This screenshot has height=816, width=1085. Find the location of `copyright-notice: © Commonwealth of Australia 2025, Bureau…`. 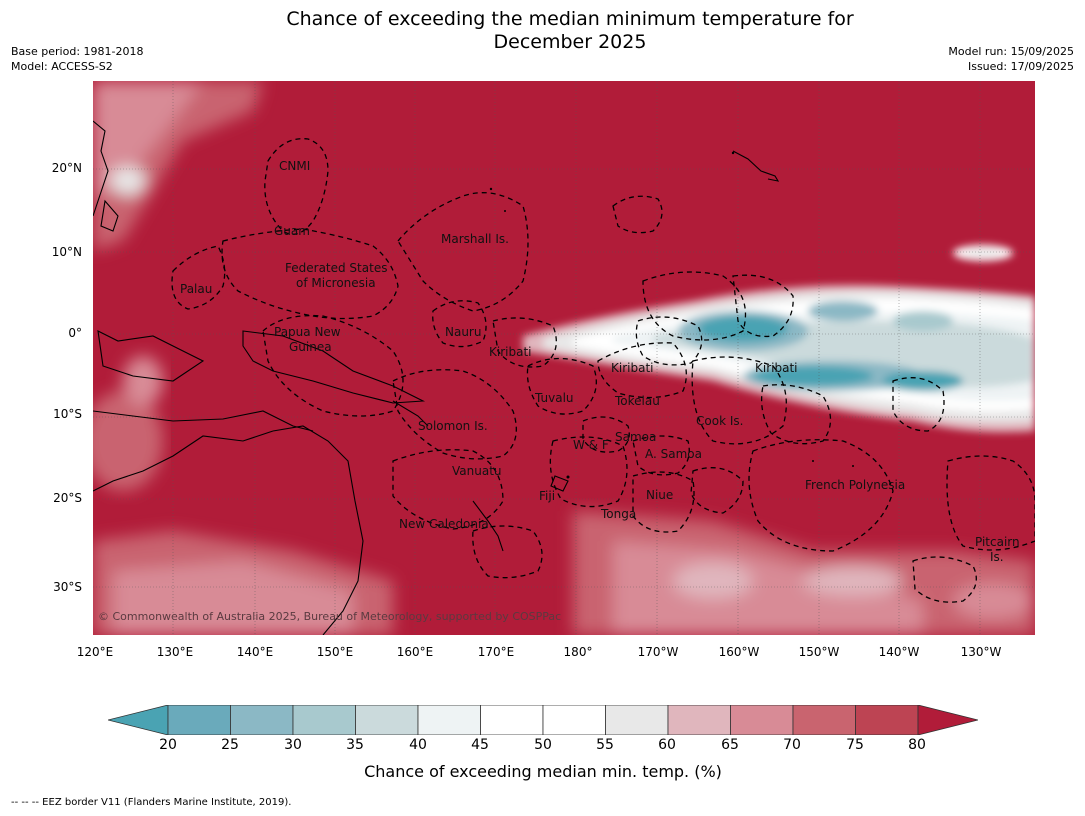

copyright-notice: © Commonwealth of Australia 2025, Bureau… is located at coordinates (330, 616).